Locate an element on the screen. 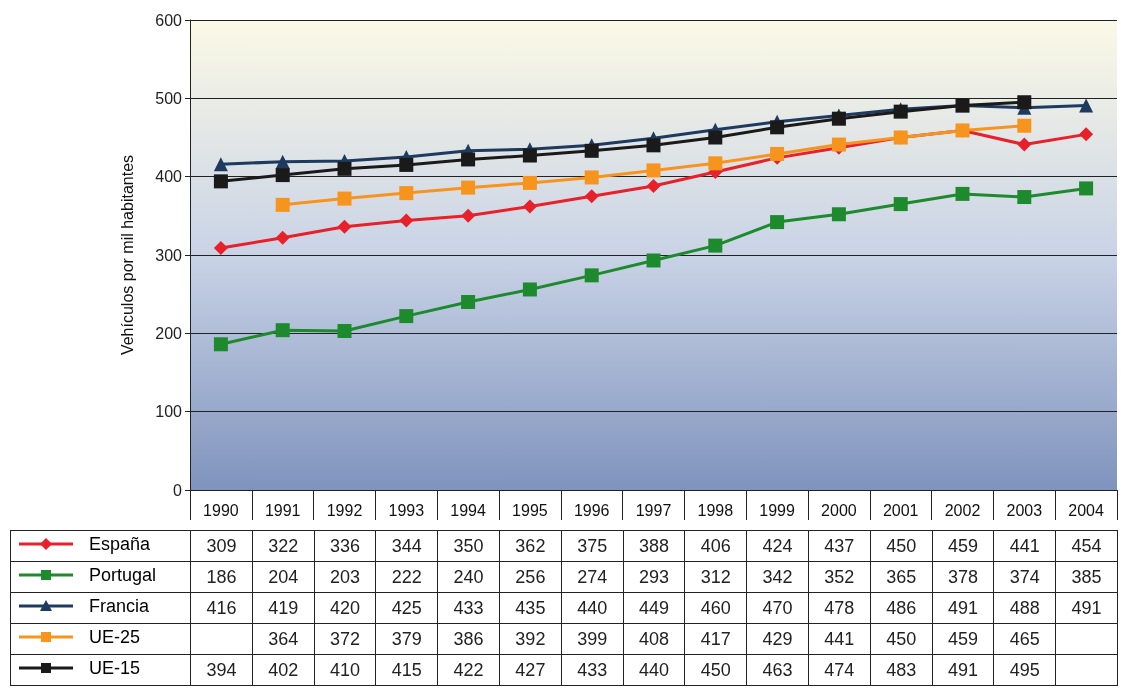  x-tick-label: 2000 is located at coordinates (839, 510).